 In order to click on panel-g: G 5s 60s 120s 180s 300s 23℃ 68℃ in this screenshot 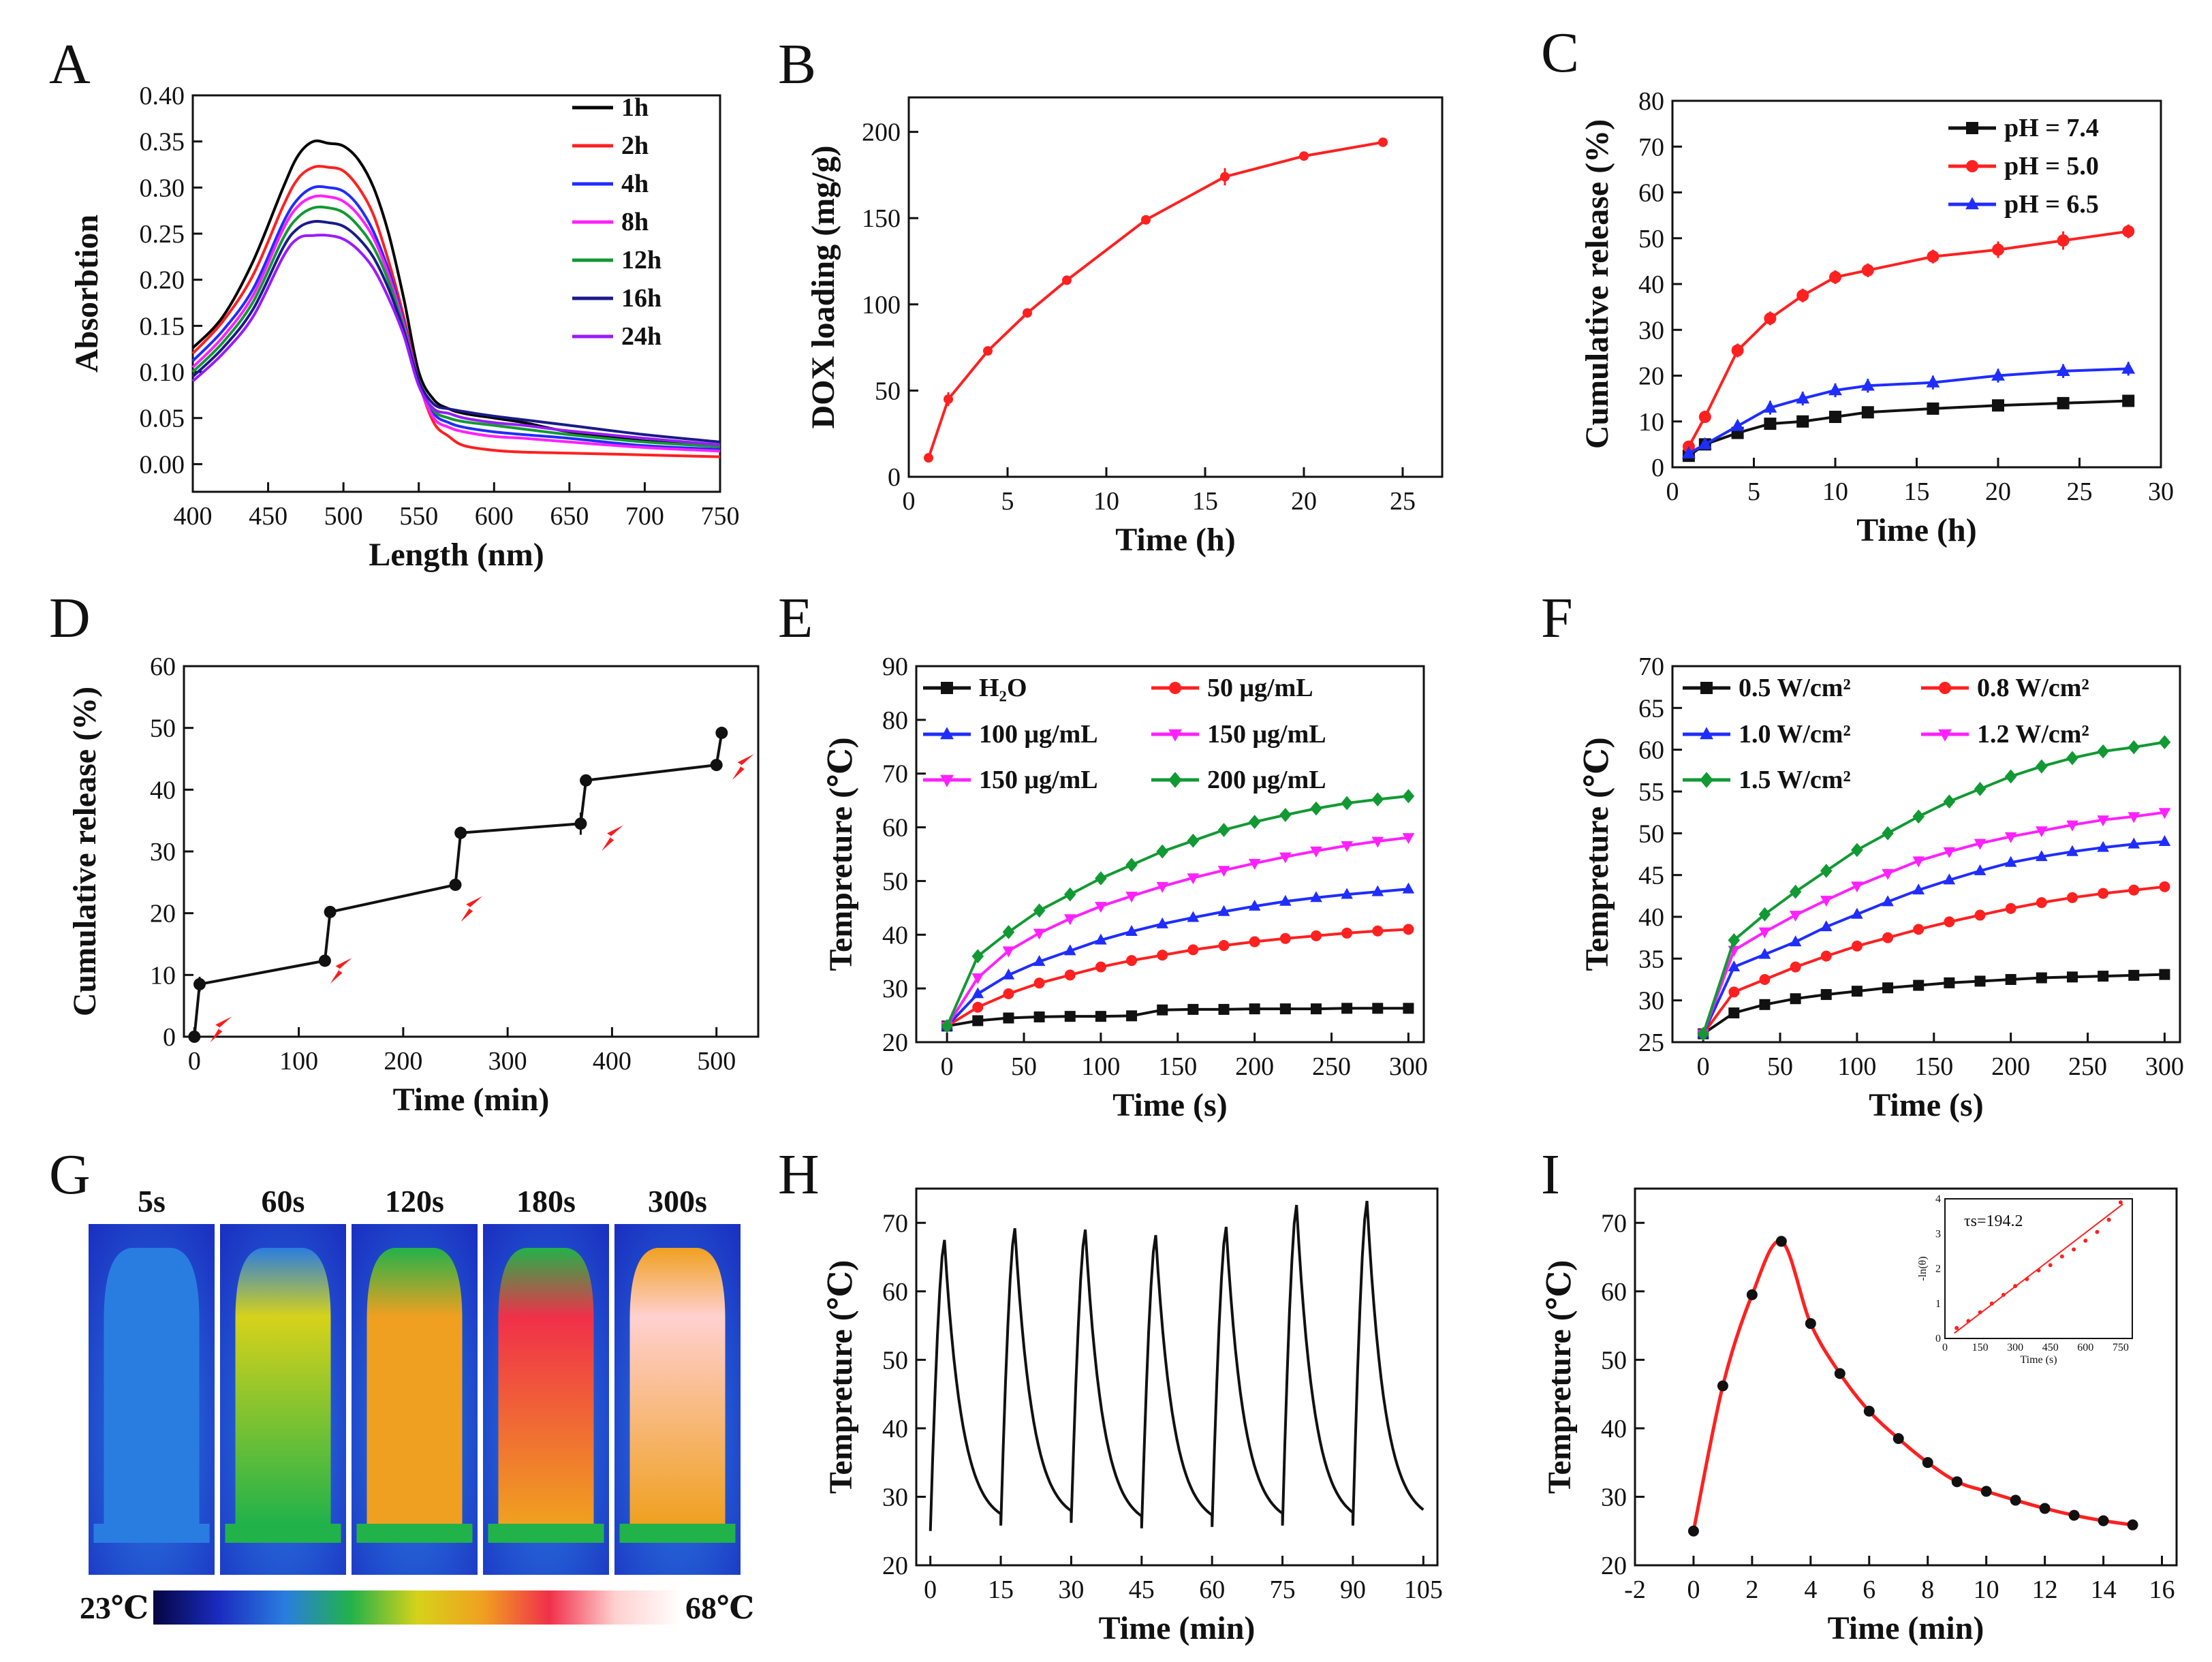, I will do `click(401, 1384)`.